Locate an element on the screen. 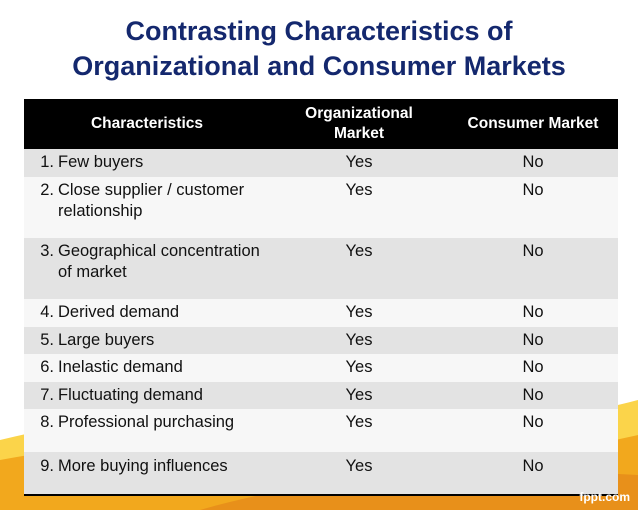 The image size is (638, 510). row-number: 6. is located at coordinates (47, 367).